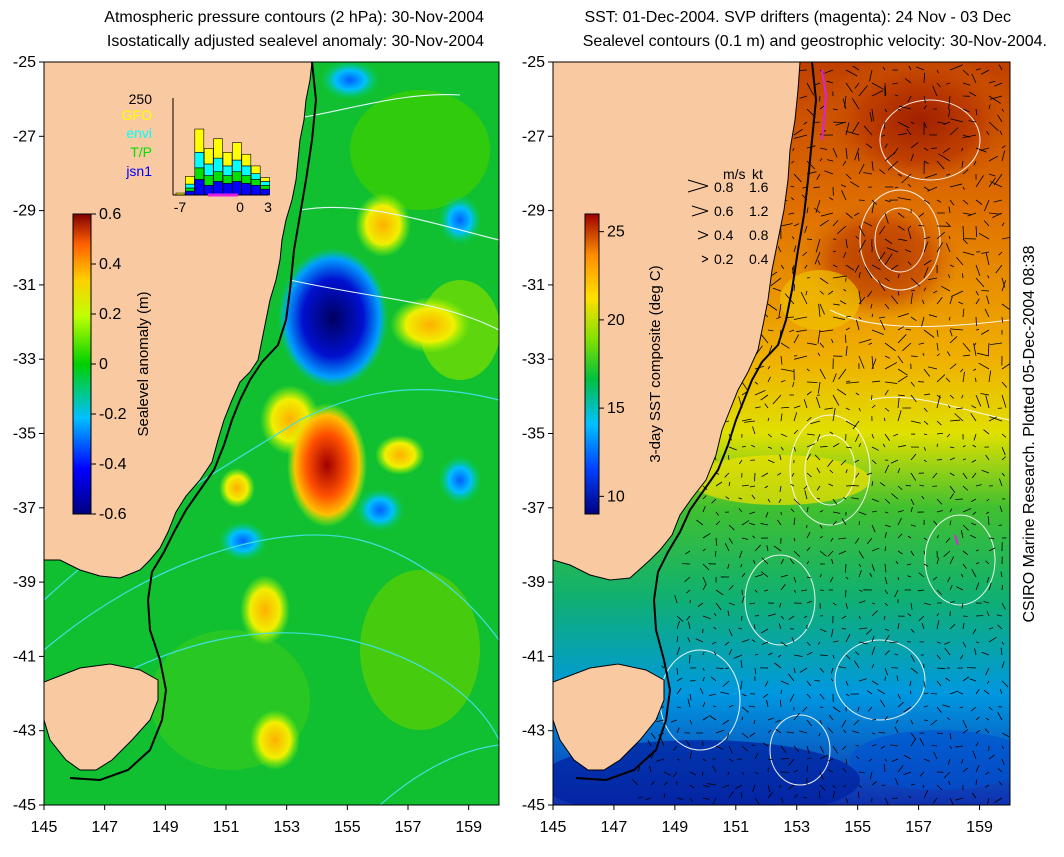  I want to click on velocity-legend-arrow, so click(698, 186).